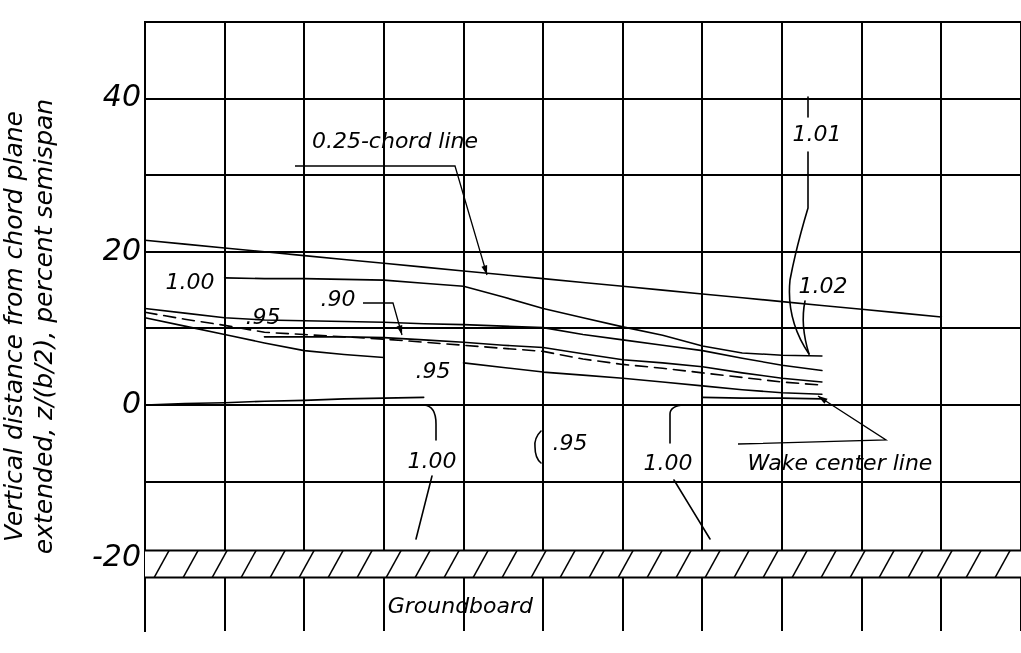 The width and height of the screenshot is (1021, 653). I want to click on y-tick-label: -20, so click(116, 556).